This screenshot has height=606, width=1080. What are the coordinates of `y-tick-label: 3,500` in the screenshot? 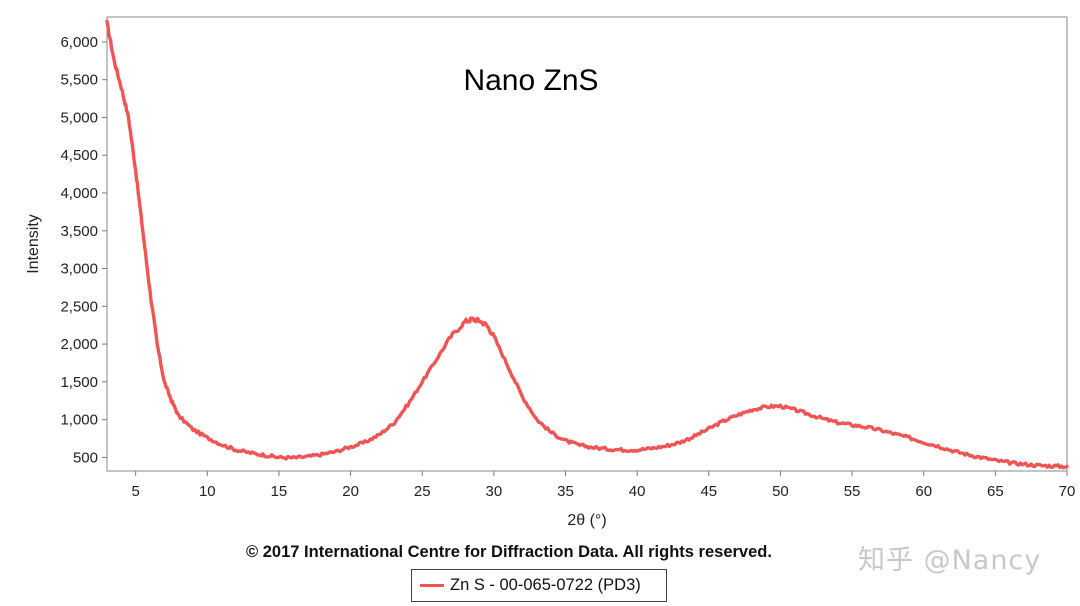 It's located at (79, 231).